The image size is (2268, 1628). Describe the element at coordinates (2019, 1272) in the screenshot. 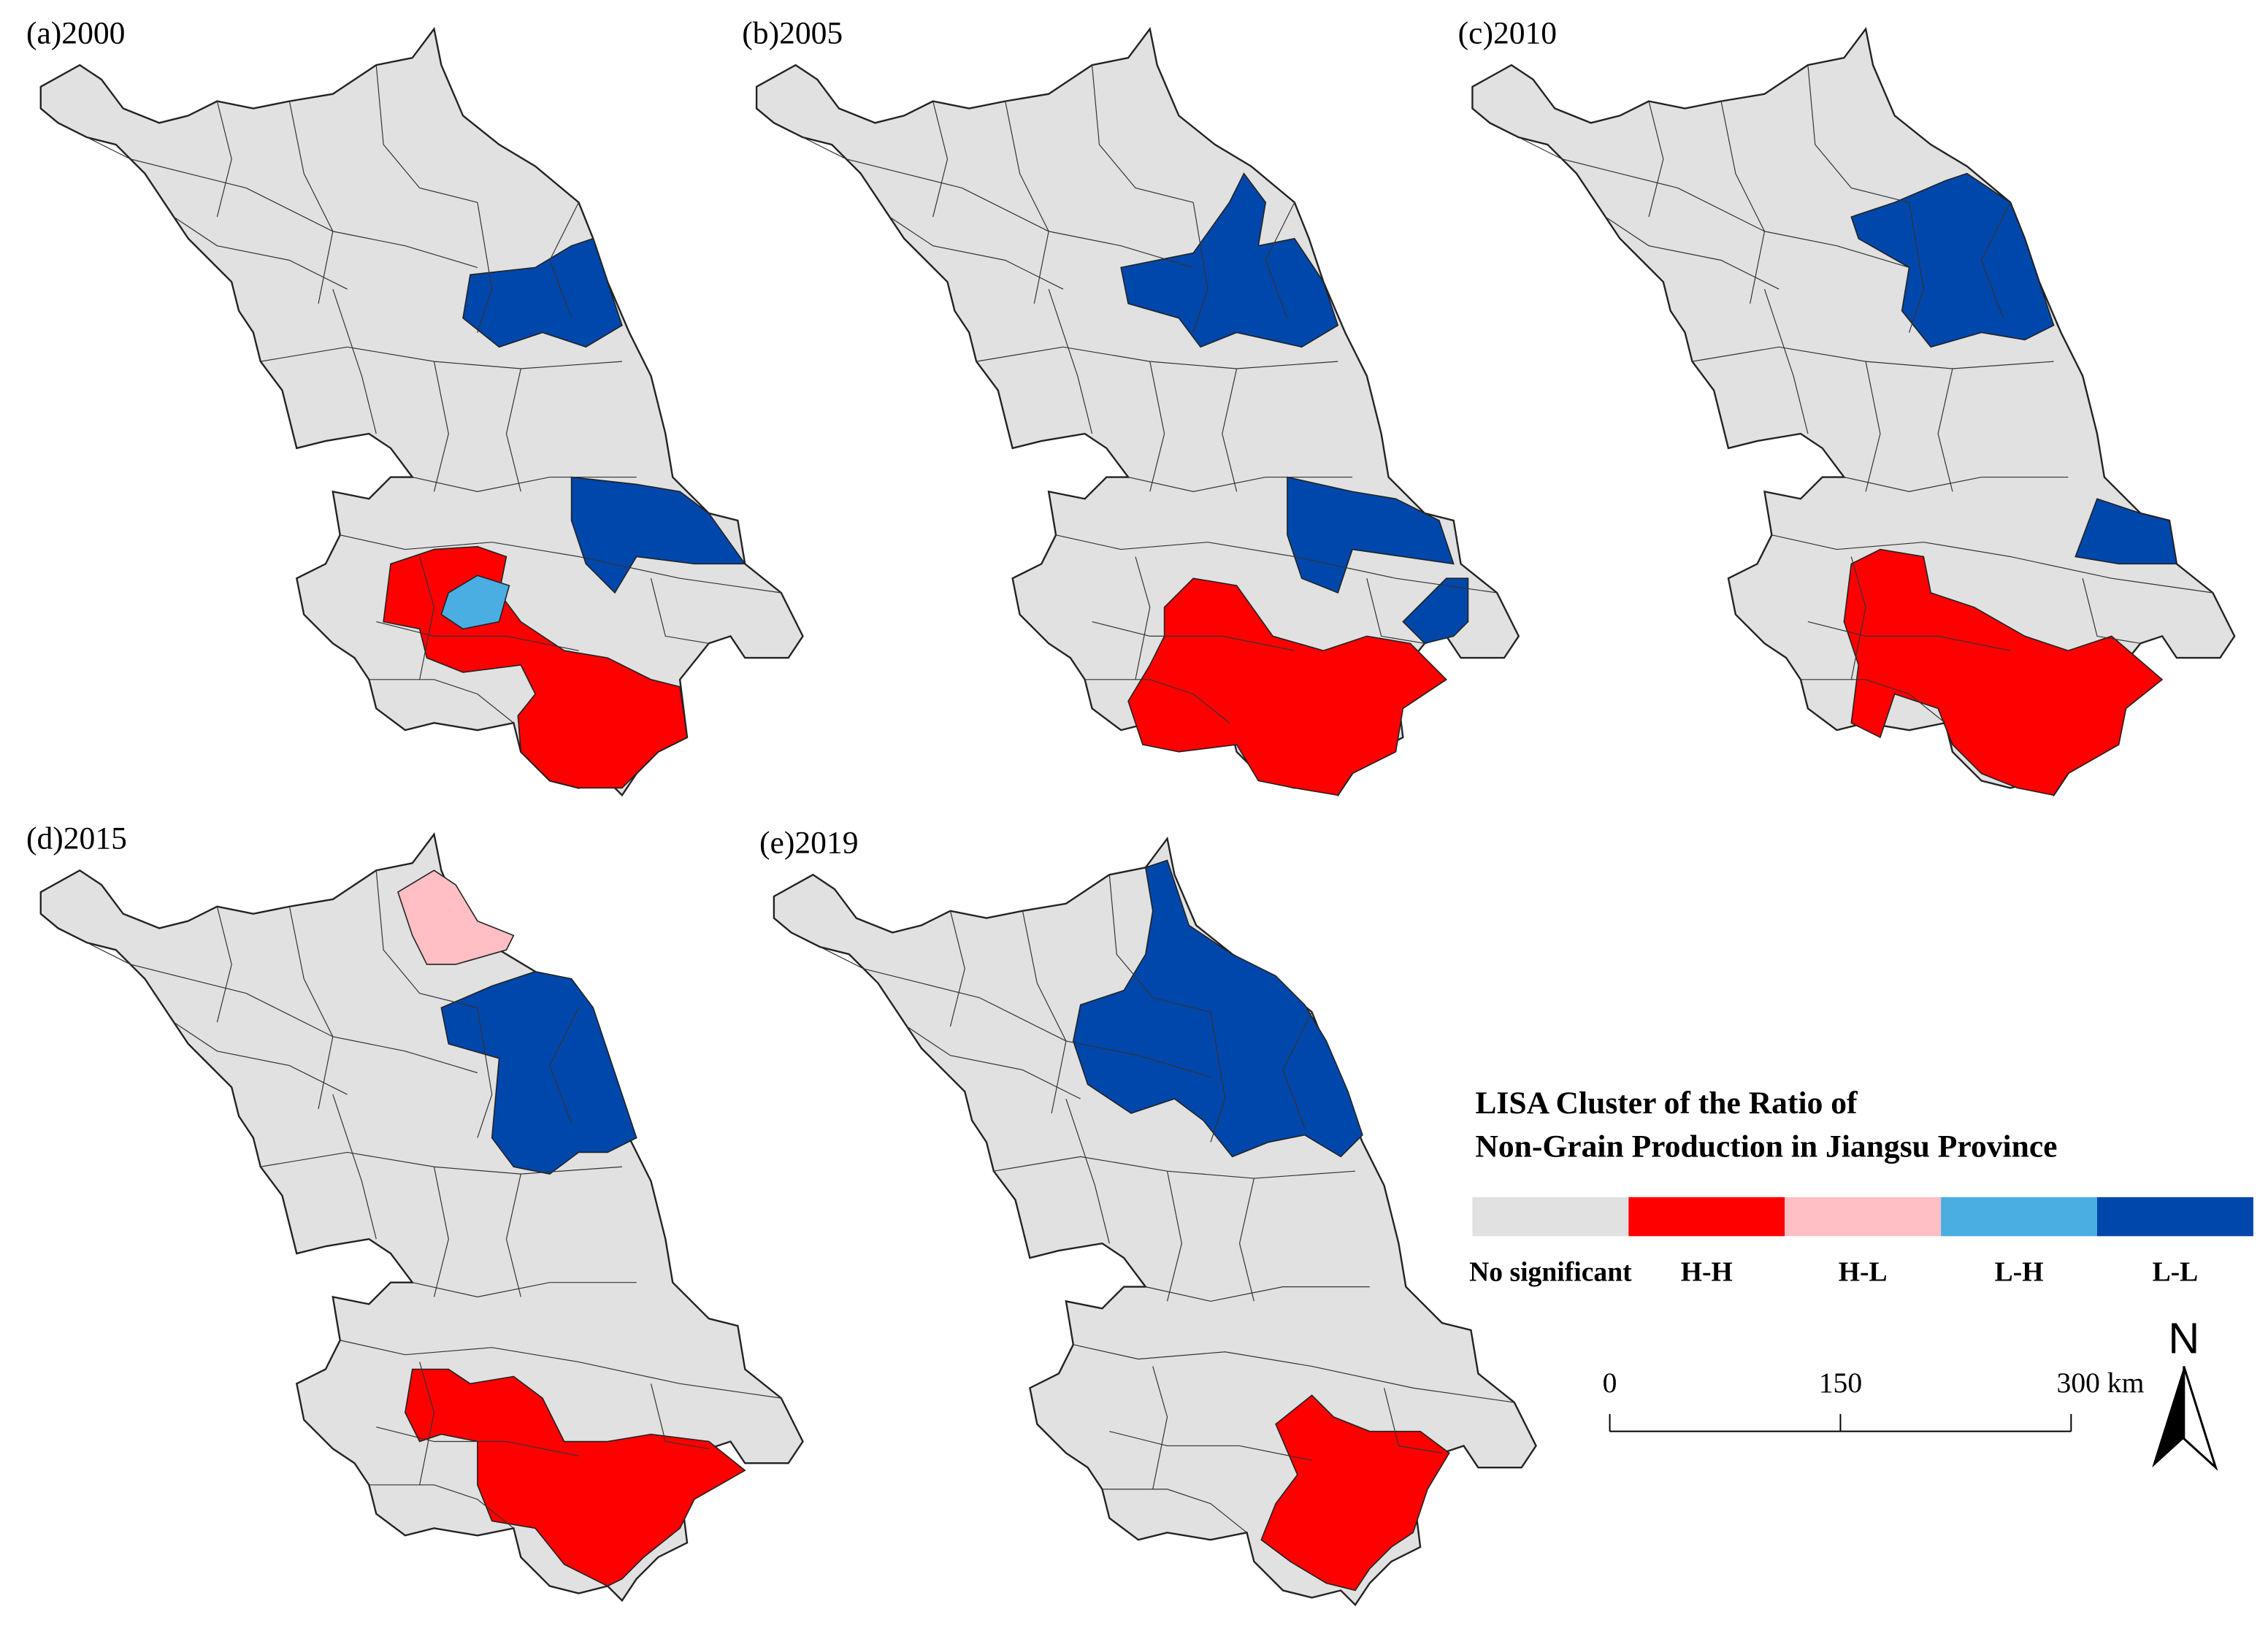

I see `legend-label: L-H` at that location.